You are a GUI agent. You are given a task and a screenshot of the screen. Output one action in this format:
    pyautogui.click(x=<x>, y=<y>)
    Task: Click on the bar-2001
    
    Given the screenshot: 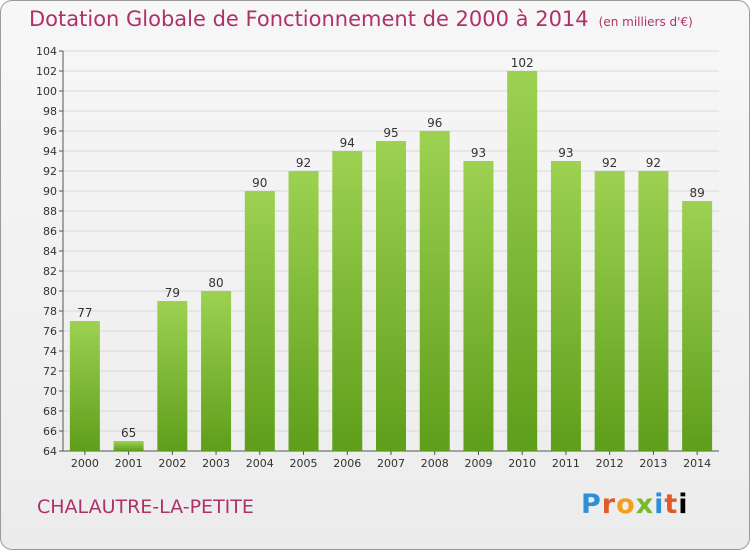 What is the action you would take?
    pyautogui.click(x=128, y=446)
    